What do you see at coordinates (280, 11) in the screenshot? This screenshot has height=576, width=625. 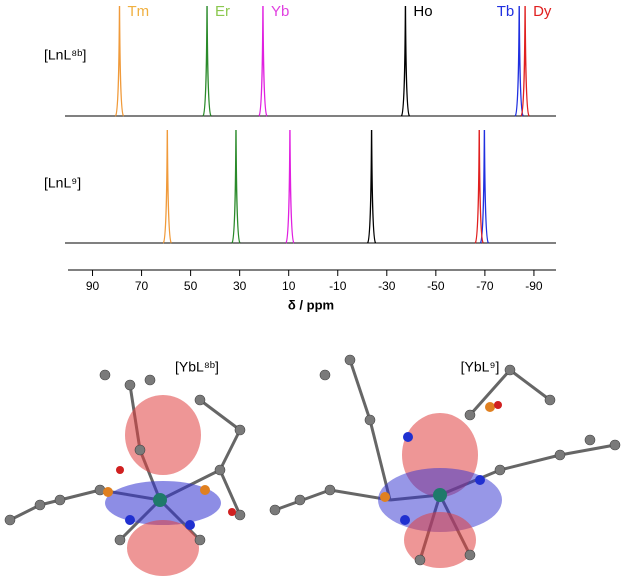 I see `legend-label: Yb` at bounding box center [280, 11].